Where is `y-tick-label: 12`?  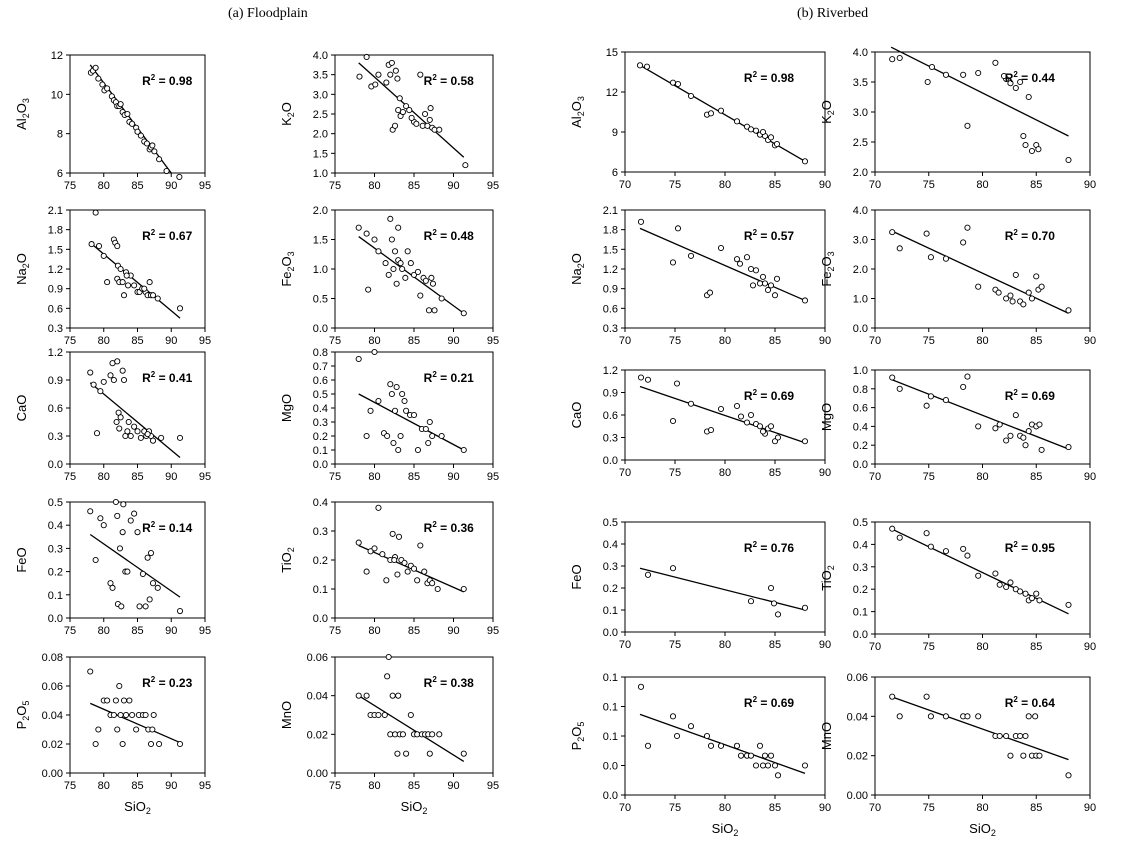
y-tick-label: 12 is located at coordinates (57, 56).